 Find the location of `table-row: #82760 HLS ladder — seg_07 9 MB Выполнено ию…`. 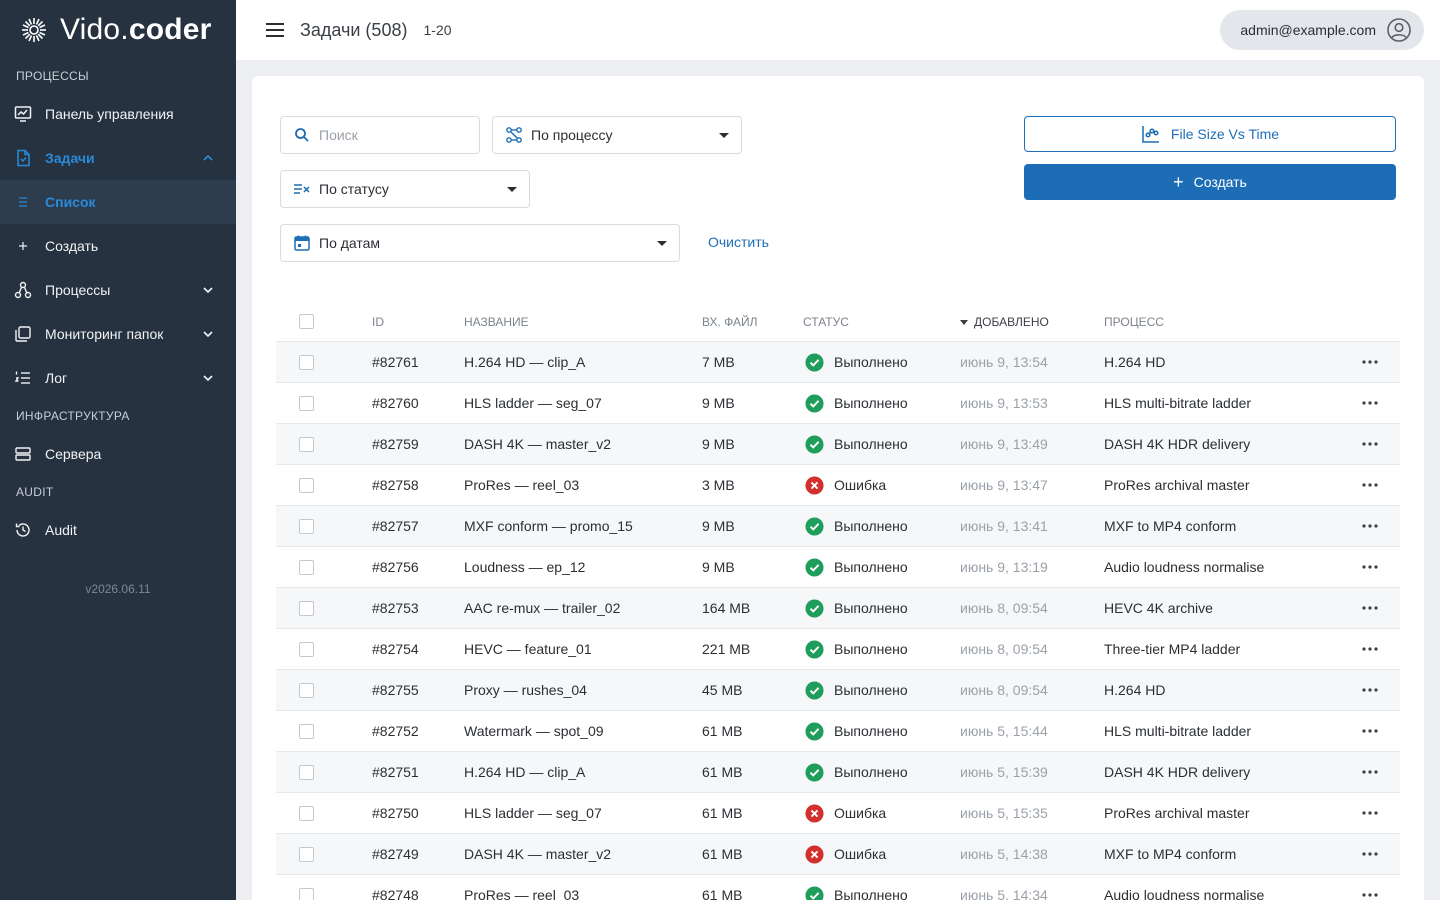

table-row: #82760 HLS ladder — seg_07 9 MB Выполнено ию… is located at coordinates (838, 403).